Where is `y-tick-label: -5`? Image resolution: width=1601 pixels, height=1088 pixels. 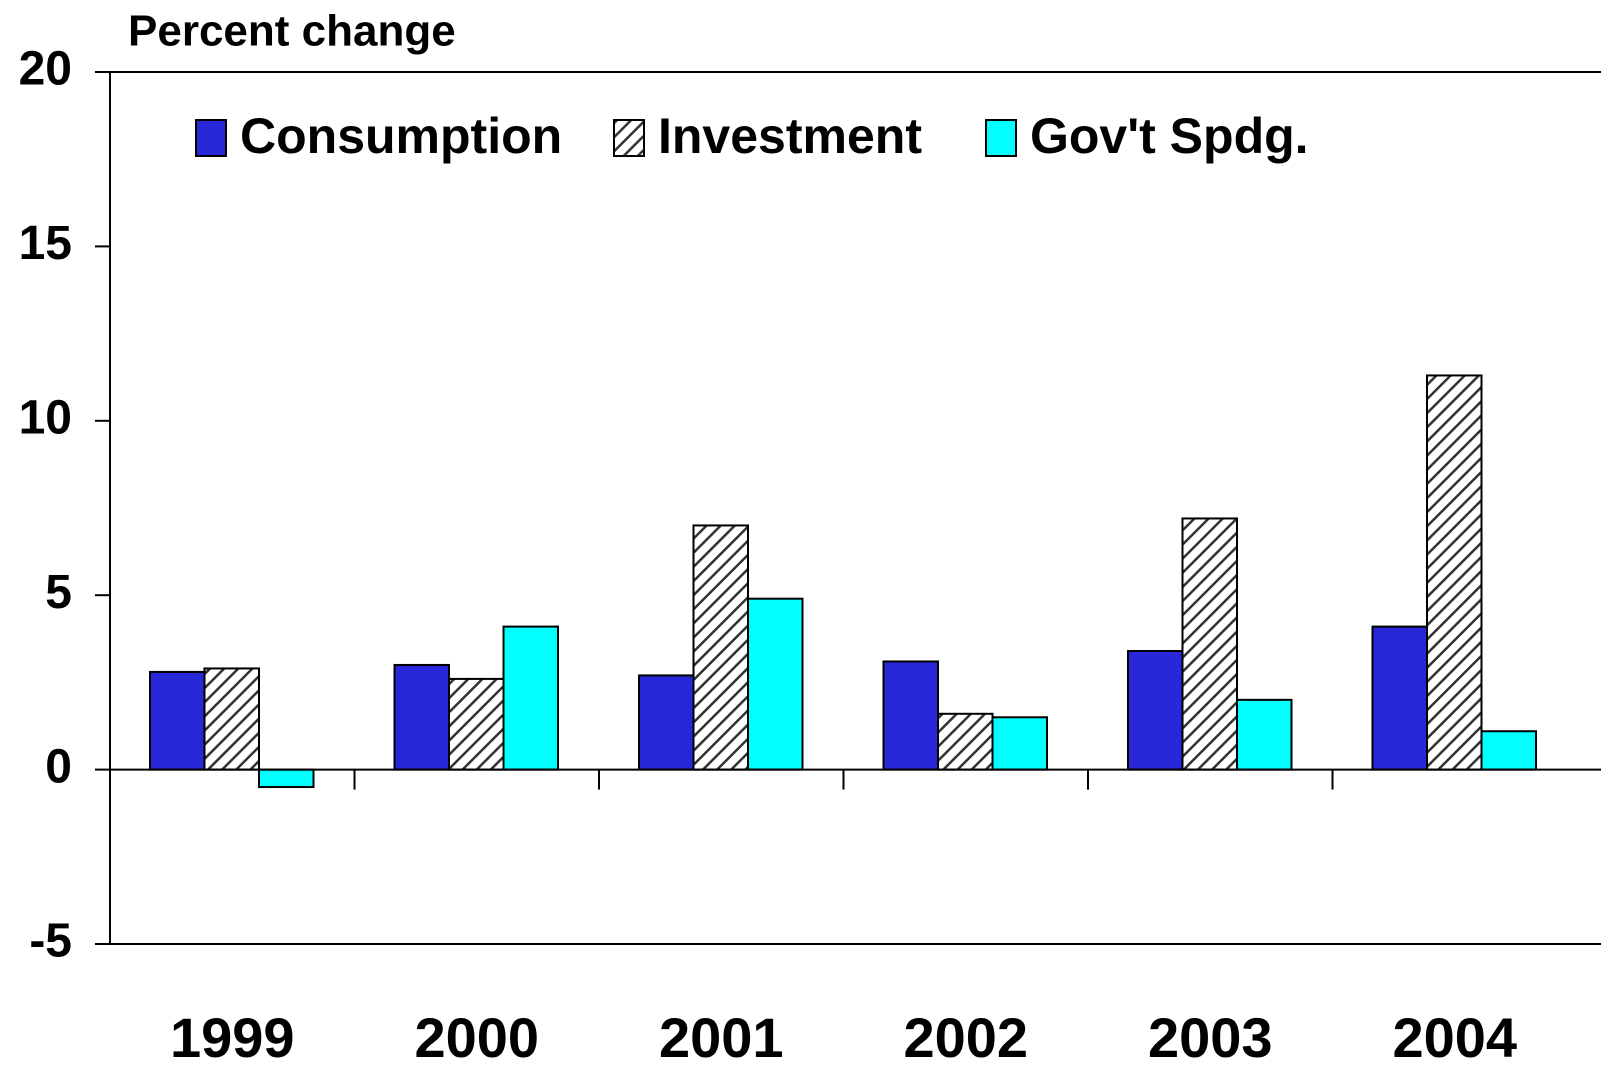
y-tick-label: -5 is located at coordinates (50, 941).